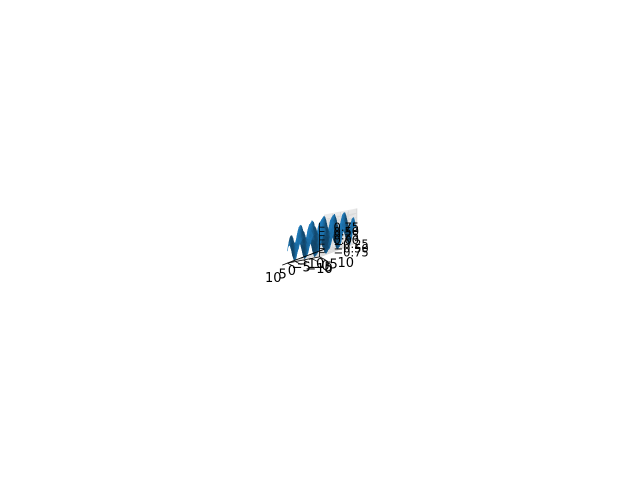  I want to click on y-tick-label-4: 10, so click(346, 263).